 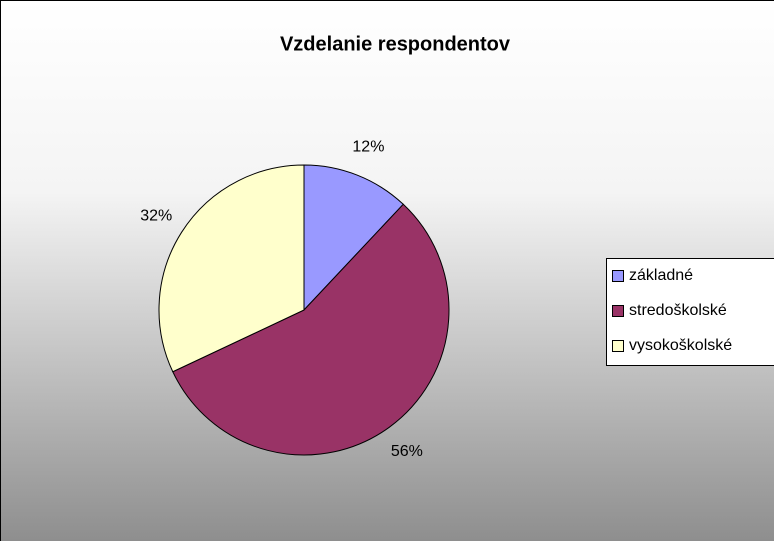 I want to click on data-label: 32%, so click(x=156, y=215).